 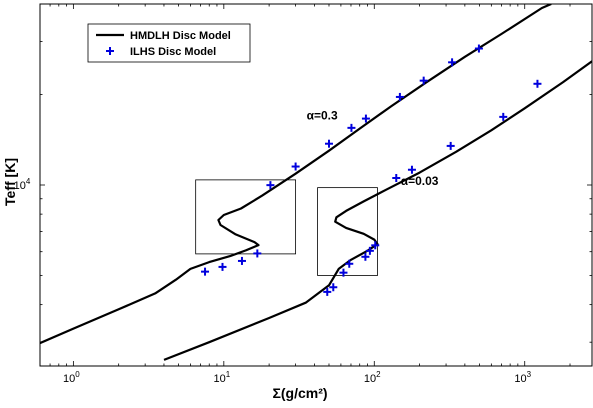 What do you see at coordinates (22, 184) in the screenshot?
I see `y-tick-label-0: 104` at bounding box center [22, 184].